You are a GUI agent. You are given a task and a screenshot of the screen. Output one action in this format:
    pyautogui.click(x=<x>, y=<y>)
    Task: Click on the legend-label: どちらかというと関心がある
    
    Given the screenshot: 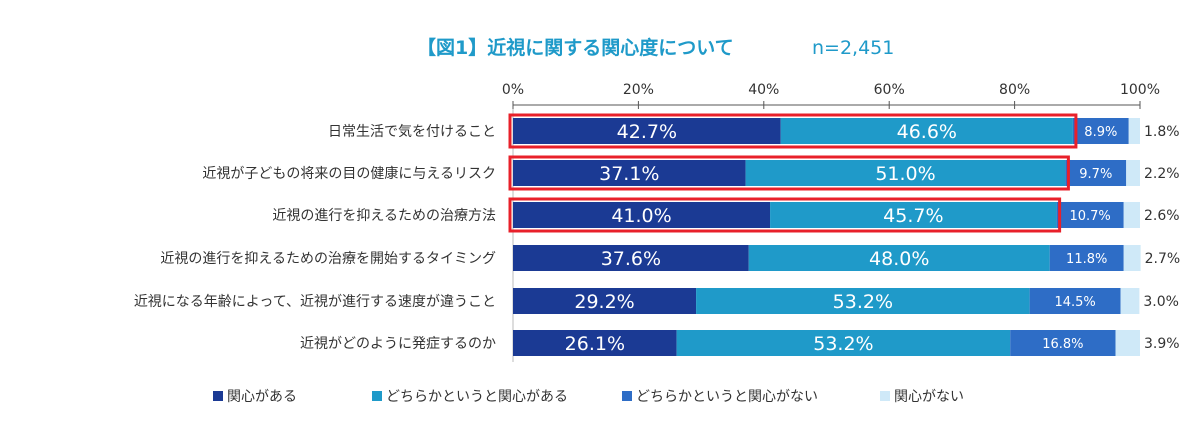 What is the action you would take?
    pyautogui.click(x=477, y=397)
    